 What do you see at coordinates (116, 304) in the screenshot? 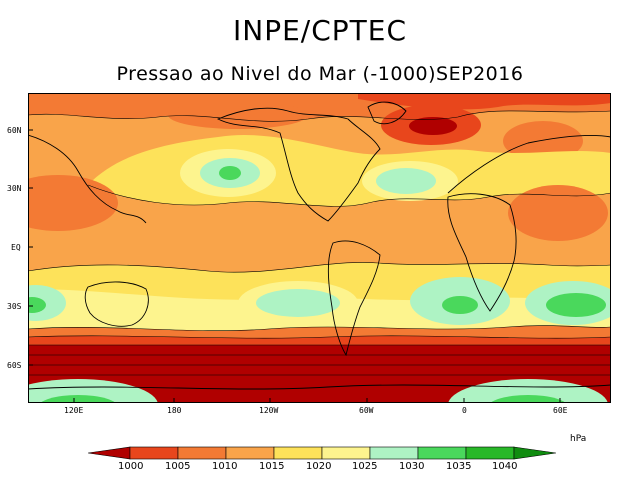
I see `australia-coast` at bounding box center [116, 304].